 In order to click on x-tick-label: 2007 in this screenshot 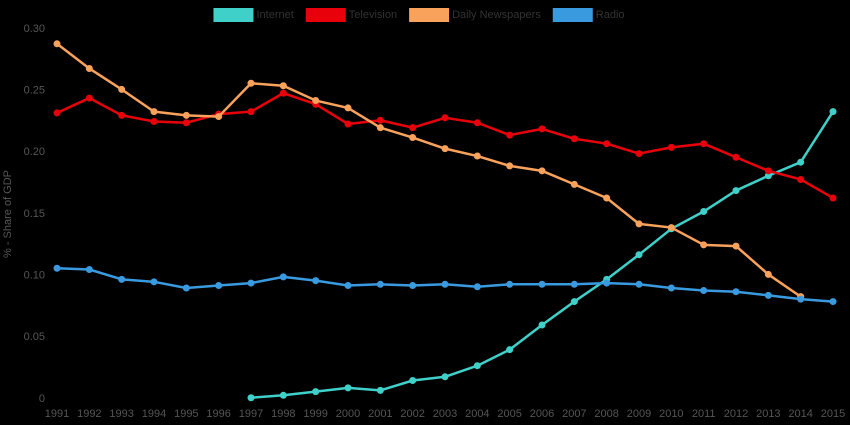, I will do `click(574, 414)`.